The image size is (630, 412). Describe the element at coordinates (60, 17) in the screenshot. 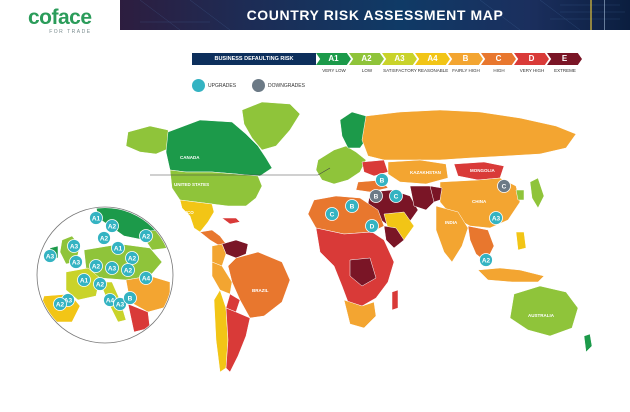

I see `logo-wordmark: coface` at that location.